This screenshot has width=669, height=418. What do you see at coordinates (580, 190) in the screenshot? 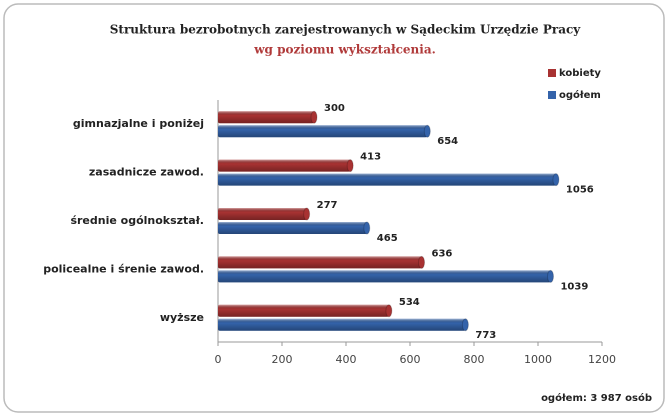
I see `data-label: 1056` at bounding box center [580, 190].